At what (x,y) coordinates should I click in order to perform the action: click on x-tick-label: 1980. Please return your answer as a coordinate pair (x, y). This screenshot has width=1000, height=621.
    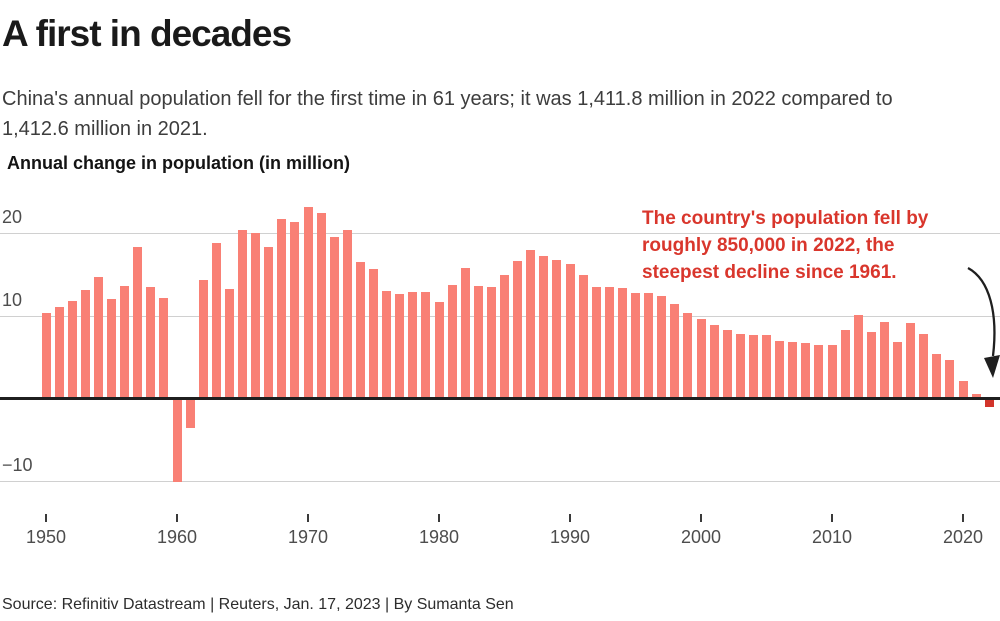
    Looking at the image, I should click on (439, 537).